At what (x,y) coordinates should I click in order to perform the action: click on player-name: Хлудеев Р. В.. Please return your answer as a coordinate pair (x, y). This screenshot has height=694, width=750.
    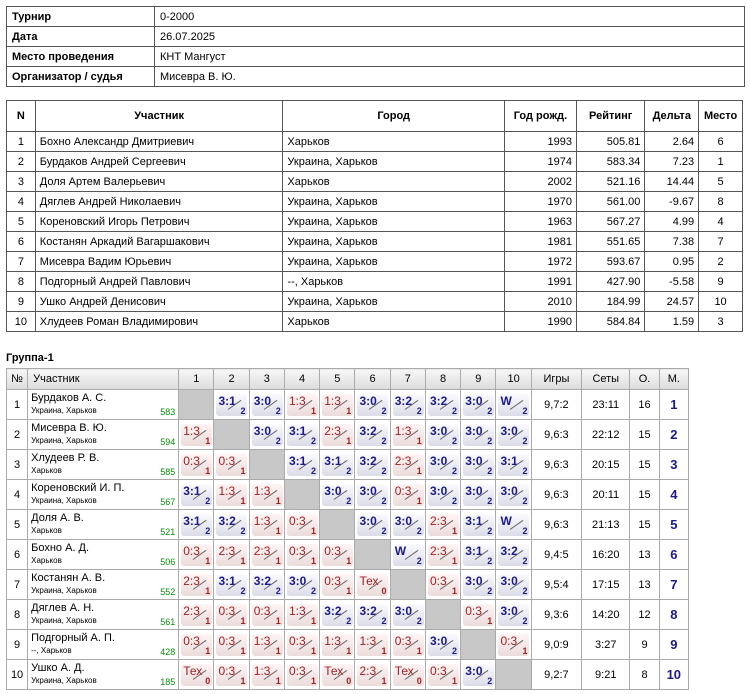
    Looking at the image, I should click on (65, 458).